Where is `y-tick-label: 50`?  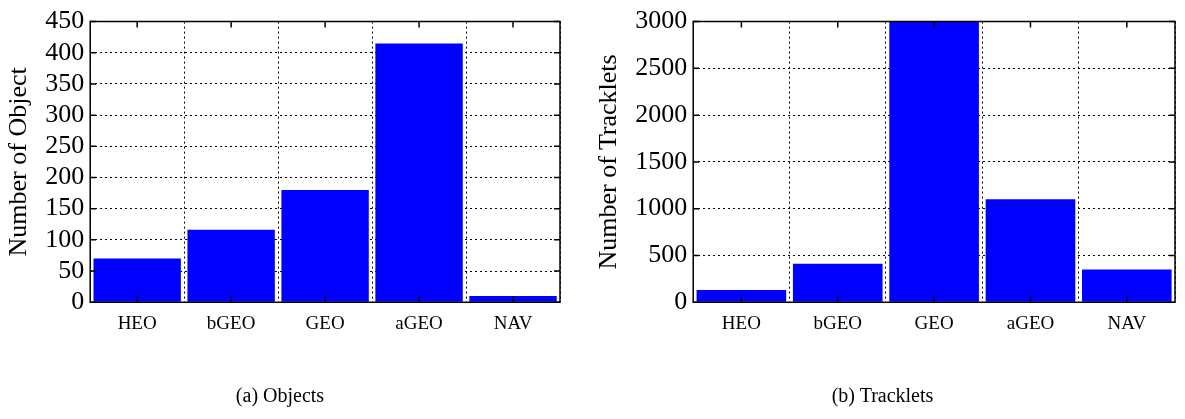 y-tick-label: 50 is located at coordinates (71, 269).